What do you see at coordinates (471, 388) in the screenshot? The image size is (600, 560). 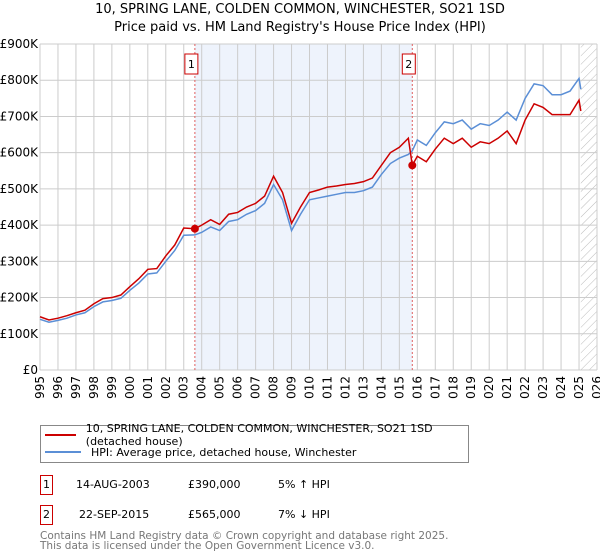 I see `x-tick-label: 2019` at bounding box center [471, 388].